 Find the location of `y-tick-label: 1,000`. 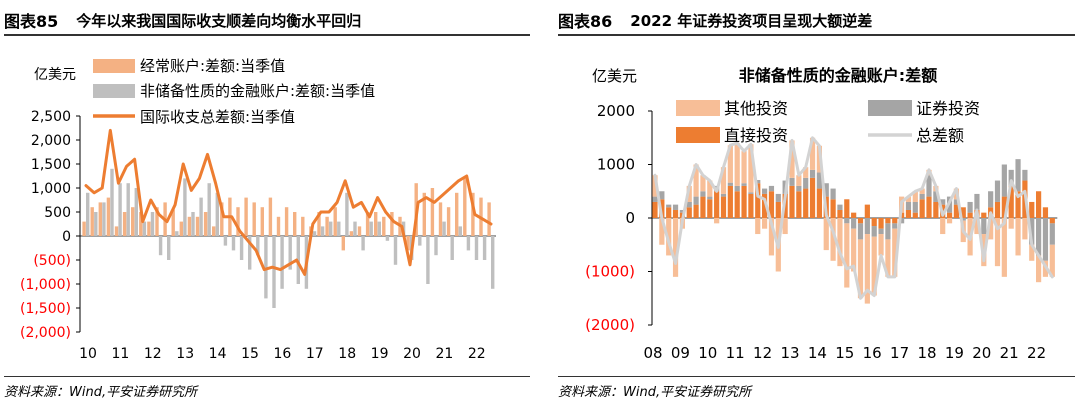

y-tick-label: 1,000 is located at coordinates (51, 189).